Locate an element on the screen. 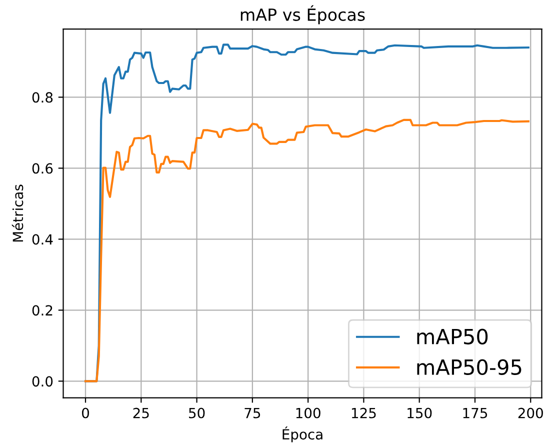  x-tick-label: 50 is located at coordinates (197, 413).